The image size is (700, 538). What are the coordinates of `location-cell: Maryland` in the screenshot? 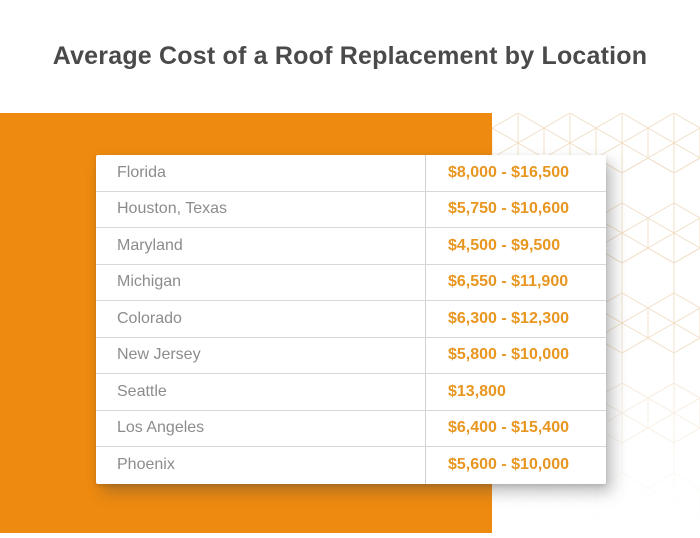 It's located at (150, 245).